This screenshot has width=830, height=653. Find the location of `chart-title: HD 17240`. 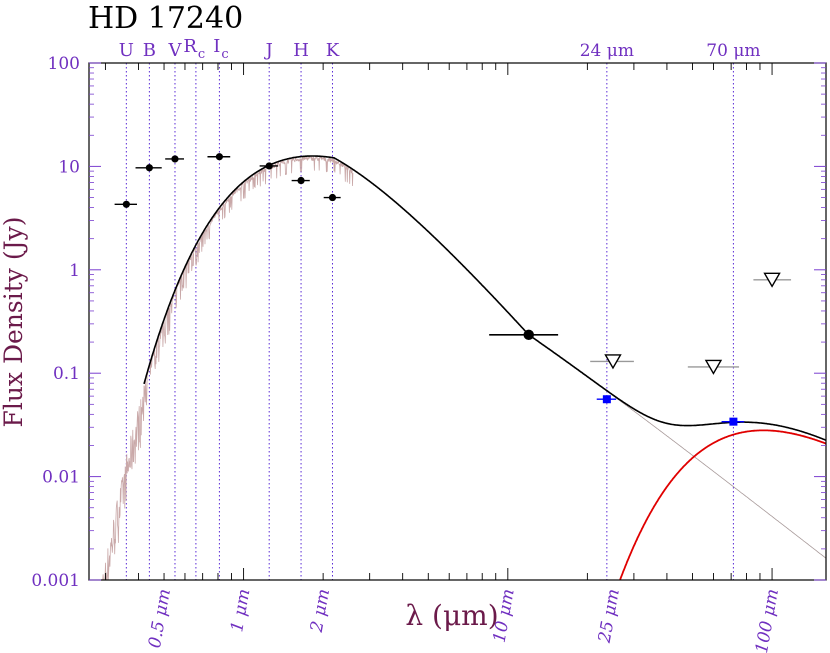

chart-title: HD 17240 is located at coordinates (165, 18).